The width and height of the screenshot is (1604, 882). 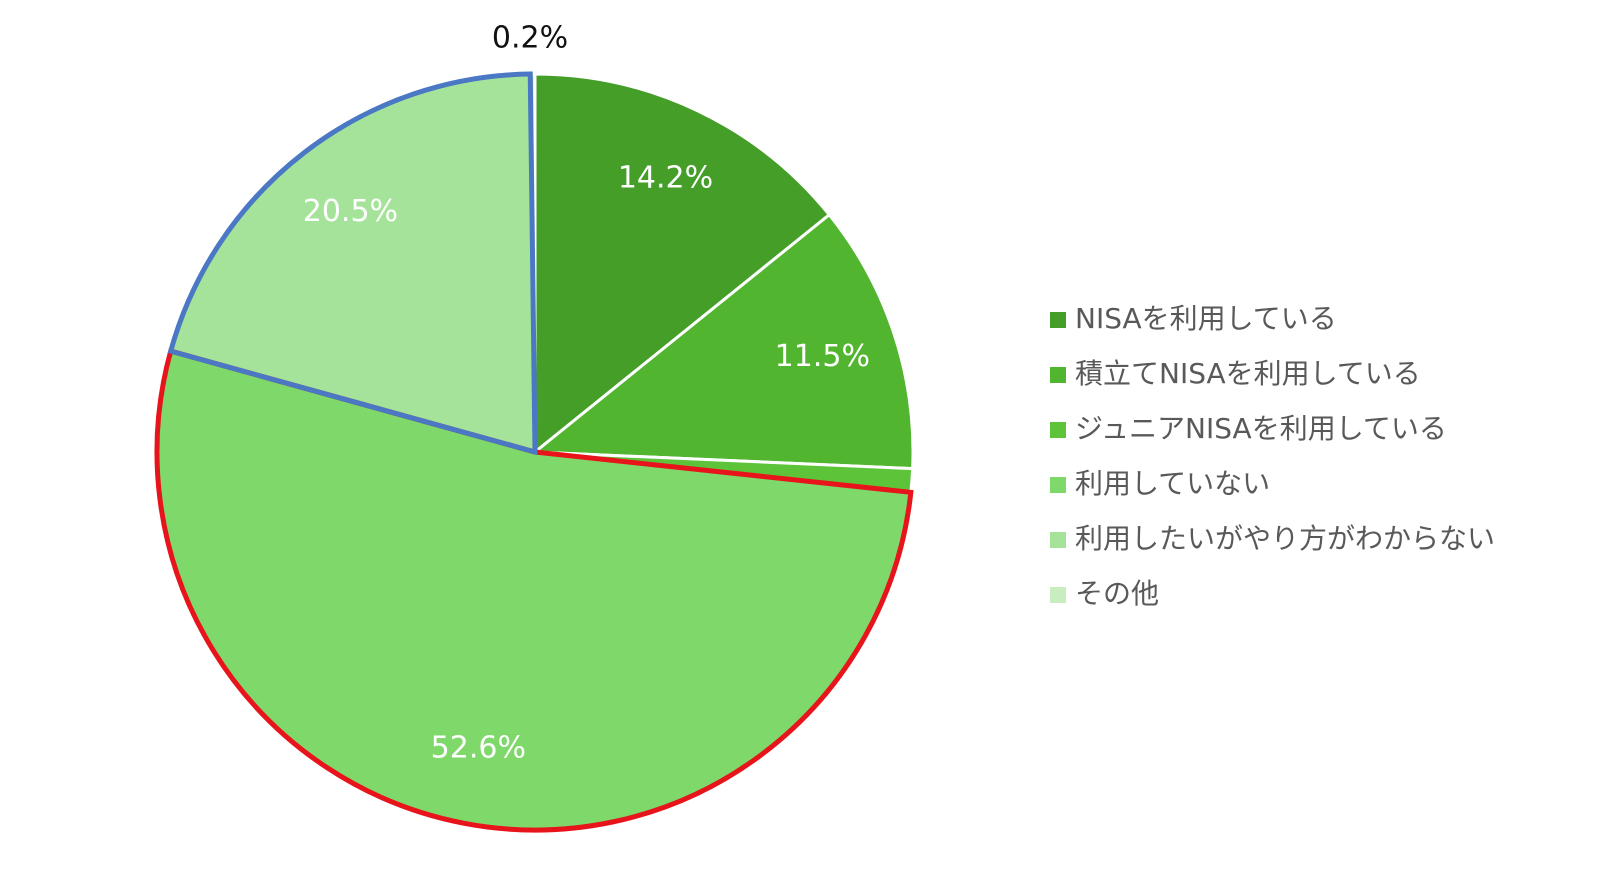 I want to click on legend-label: 利用していない, so click(x=1172, y=483).